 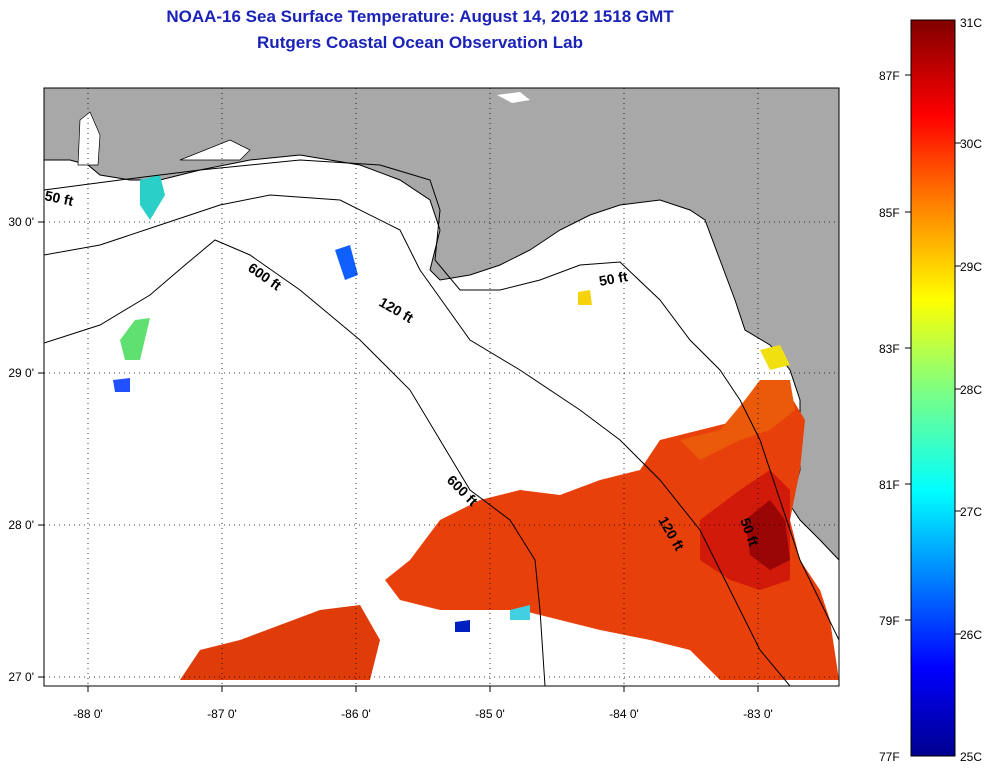 I want to click on colorbar-label-fahrenheit: 85F, so click(x=889, y=213).